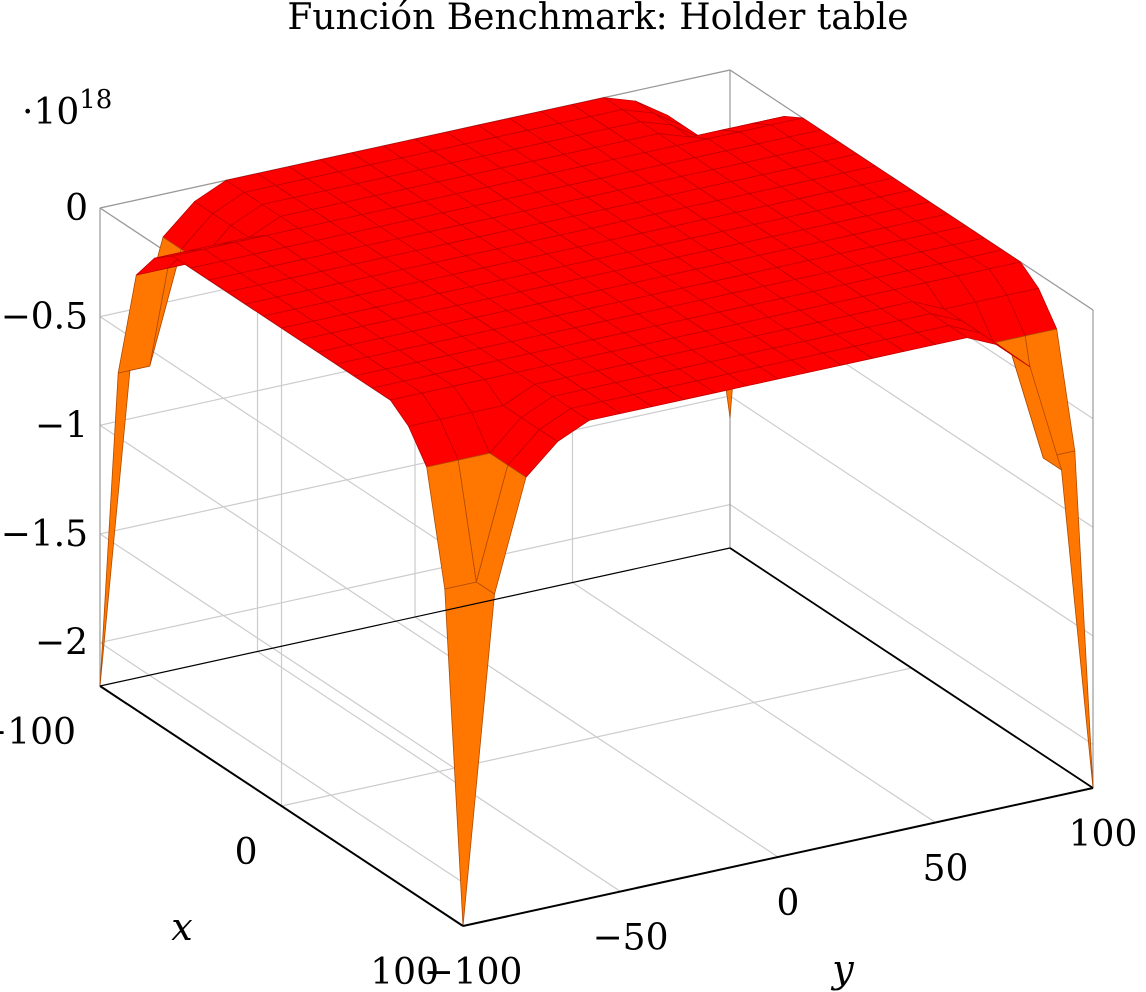  I want to click on y-tick-label-0: −100, so click(473, 972).